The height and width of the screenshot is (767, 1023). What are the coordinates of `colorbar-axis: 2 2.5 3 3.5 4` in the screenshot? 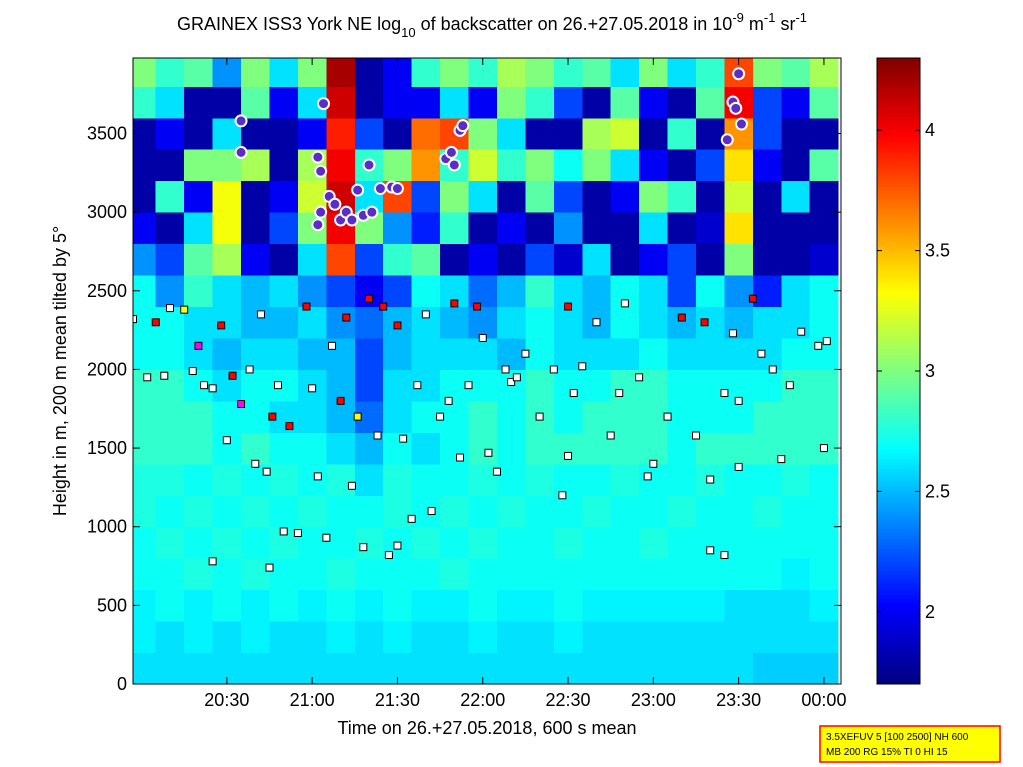 It's located at (913, 371).